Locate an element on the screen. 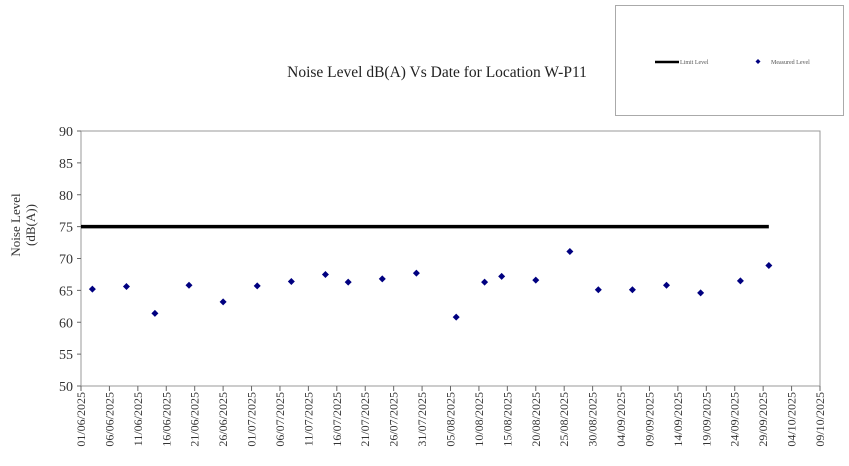 This screenshot has height=466, width=849. x-tick-label: 11/07/2025 is located at coordinates (308, 419).